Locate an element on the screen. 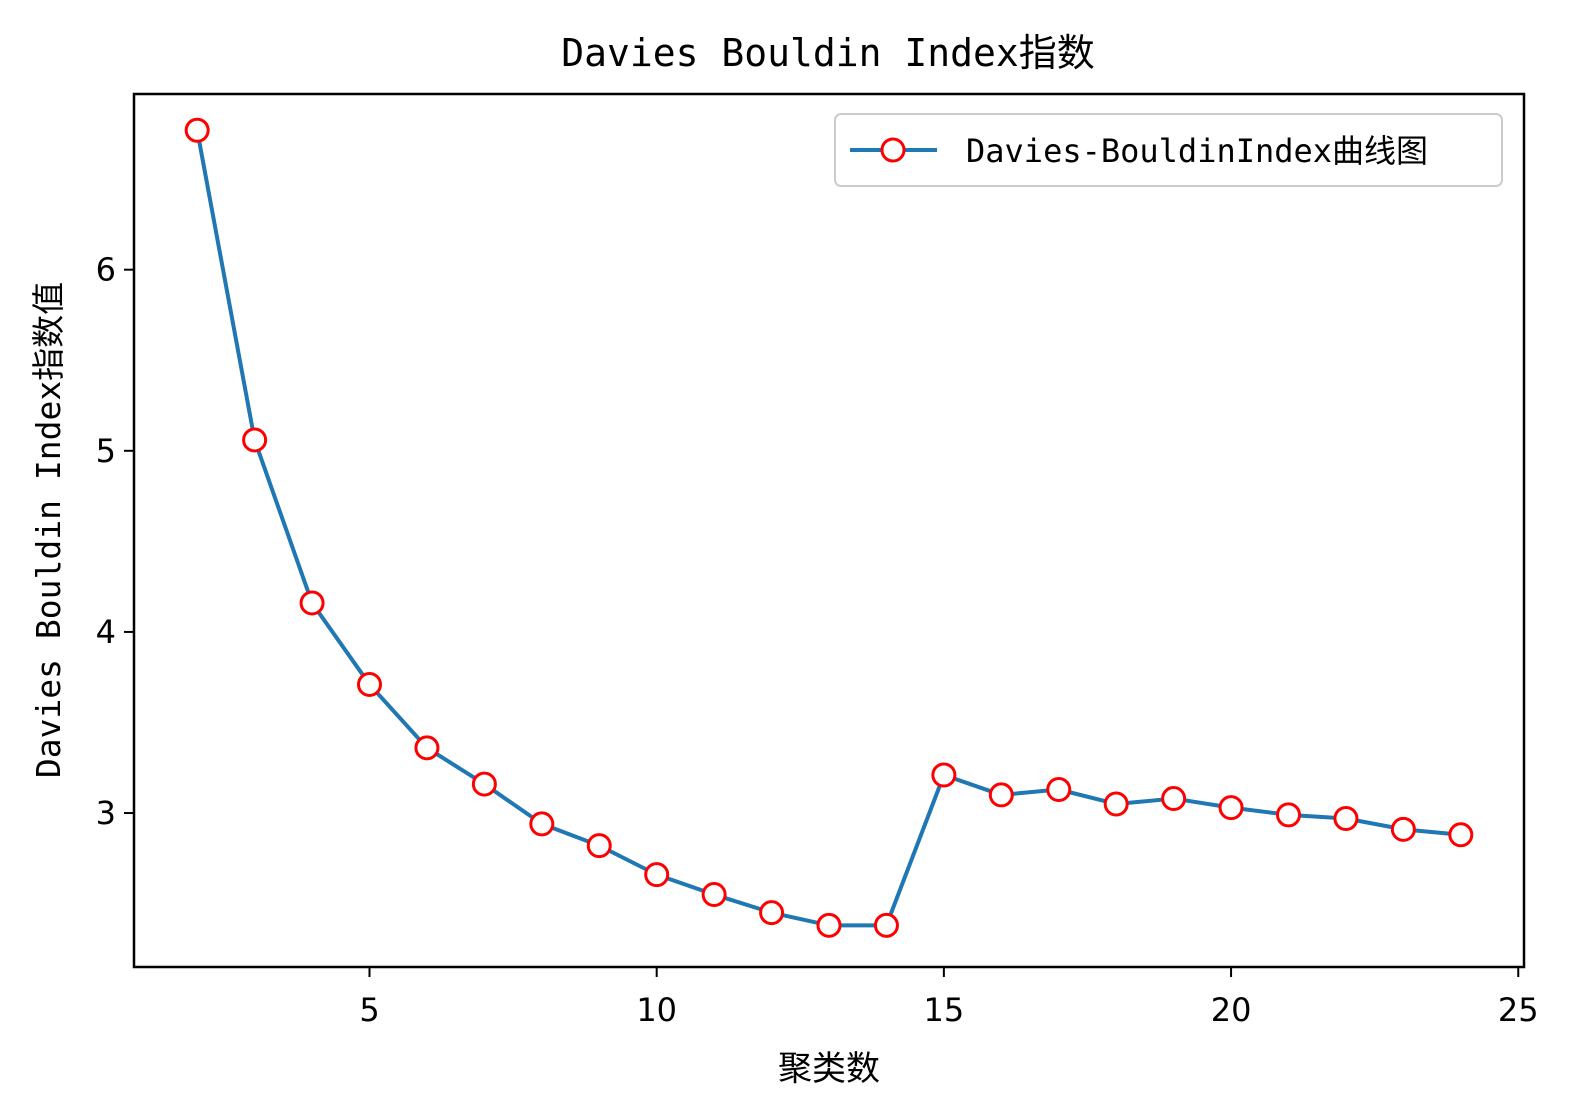 The width and height of the screenshot is (1574, 1119). y-tick-label: 6 is located at coordinates (106, 270).